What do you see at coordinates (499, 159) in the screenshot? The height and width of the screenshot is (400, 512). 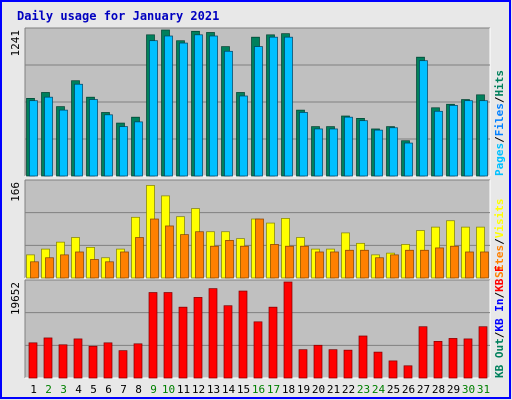 I see `top-legend-pages: Pages` at bounding box center [499, 159].